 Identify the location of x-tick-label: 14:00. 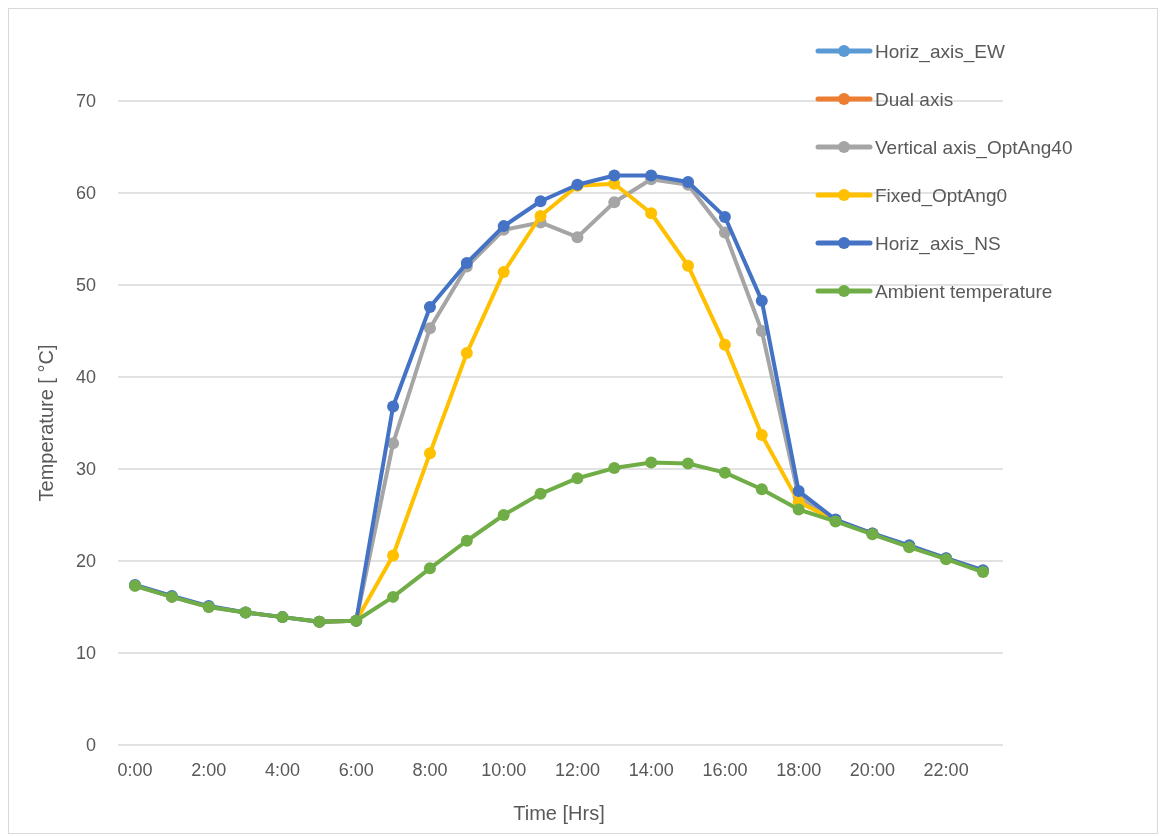
(651, 770).